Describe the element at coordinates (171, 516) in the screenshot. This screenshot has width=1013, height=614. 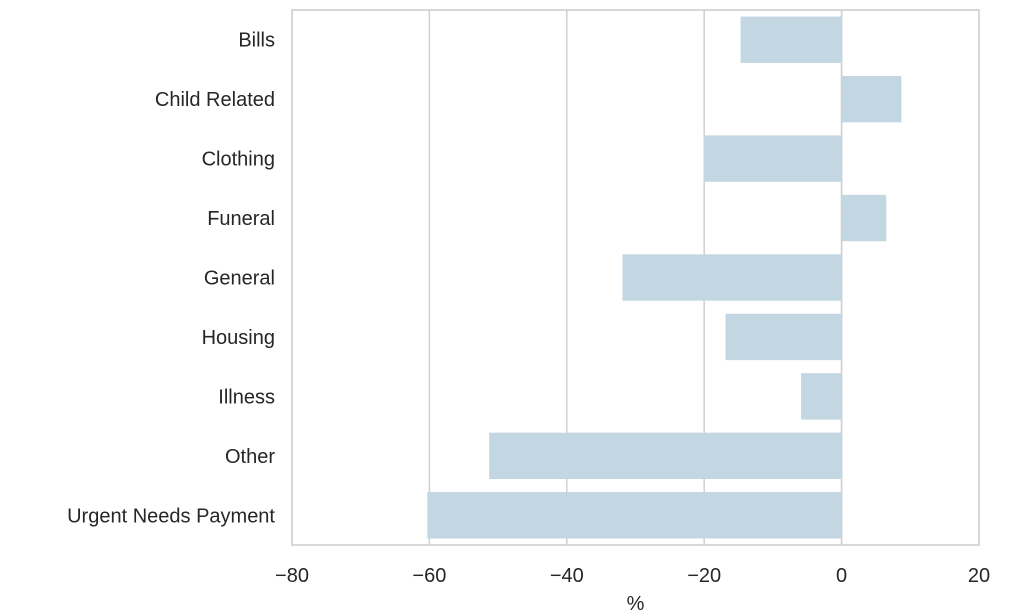
I see `y-tick-label: Urgent Needs Payment` at that location.